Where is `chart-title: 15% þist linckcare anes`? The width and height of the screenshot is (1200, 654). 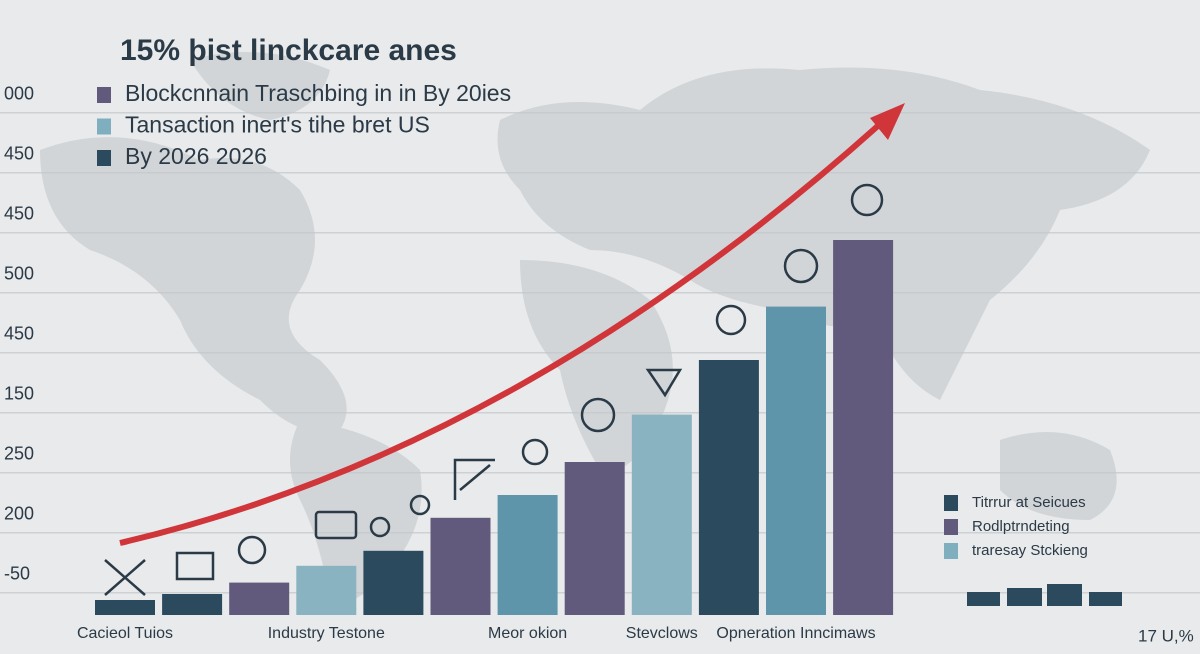 chart-title: 15% þist linckcare anes is located at coordinates (288, 50).